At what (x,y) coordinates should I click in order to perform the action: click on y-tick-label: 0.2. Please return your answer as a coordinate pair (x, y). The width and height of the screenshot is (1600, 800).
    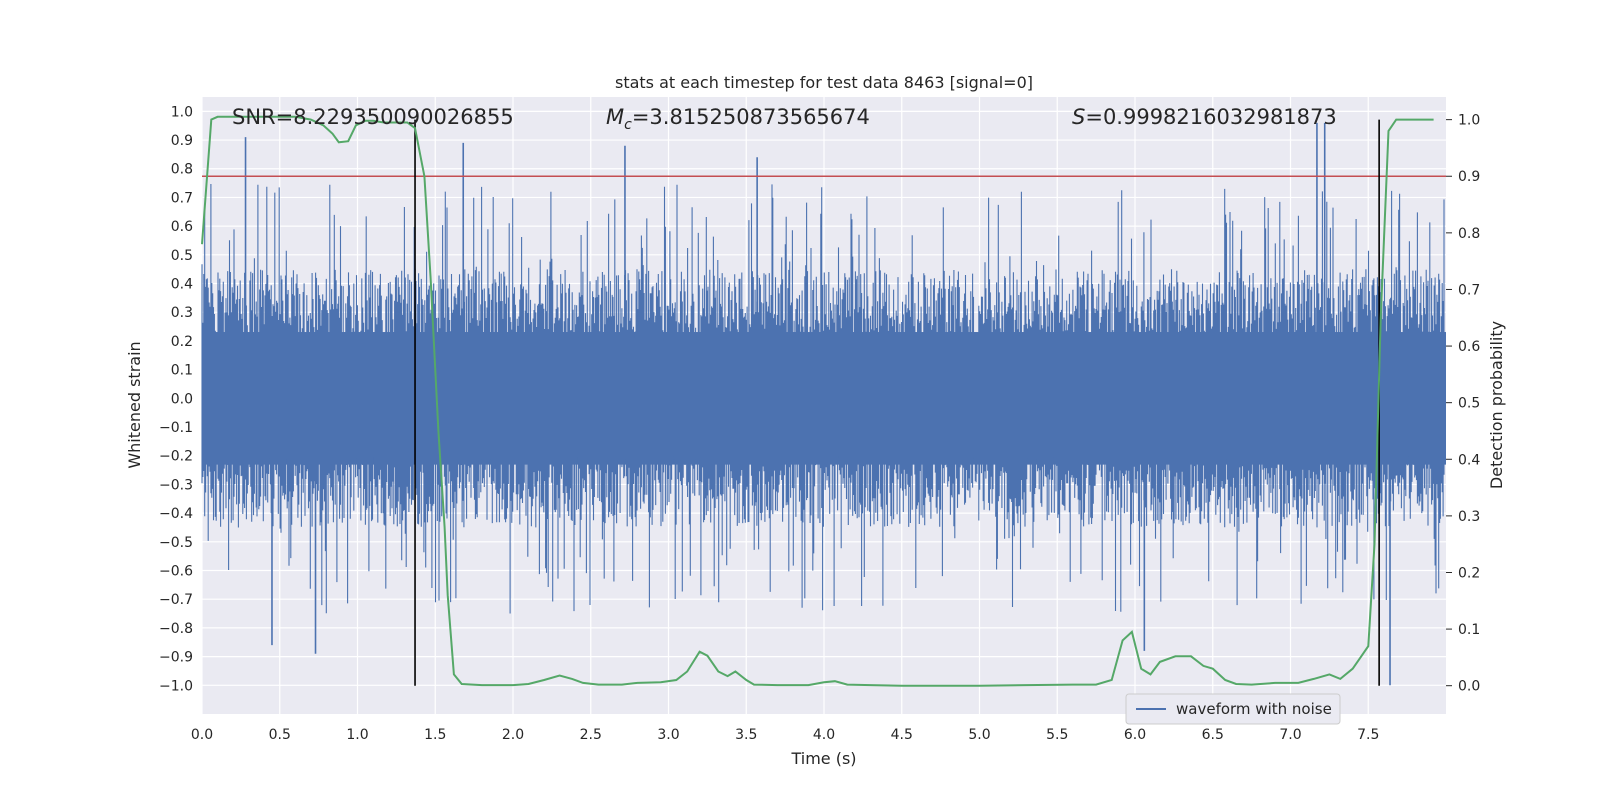
    Looking at the image, I should click on (182, 342).